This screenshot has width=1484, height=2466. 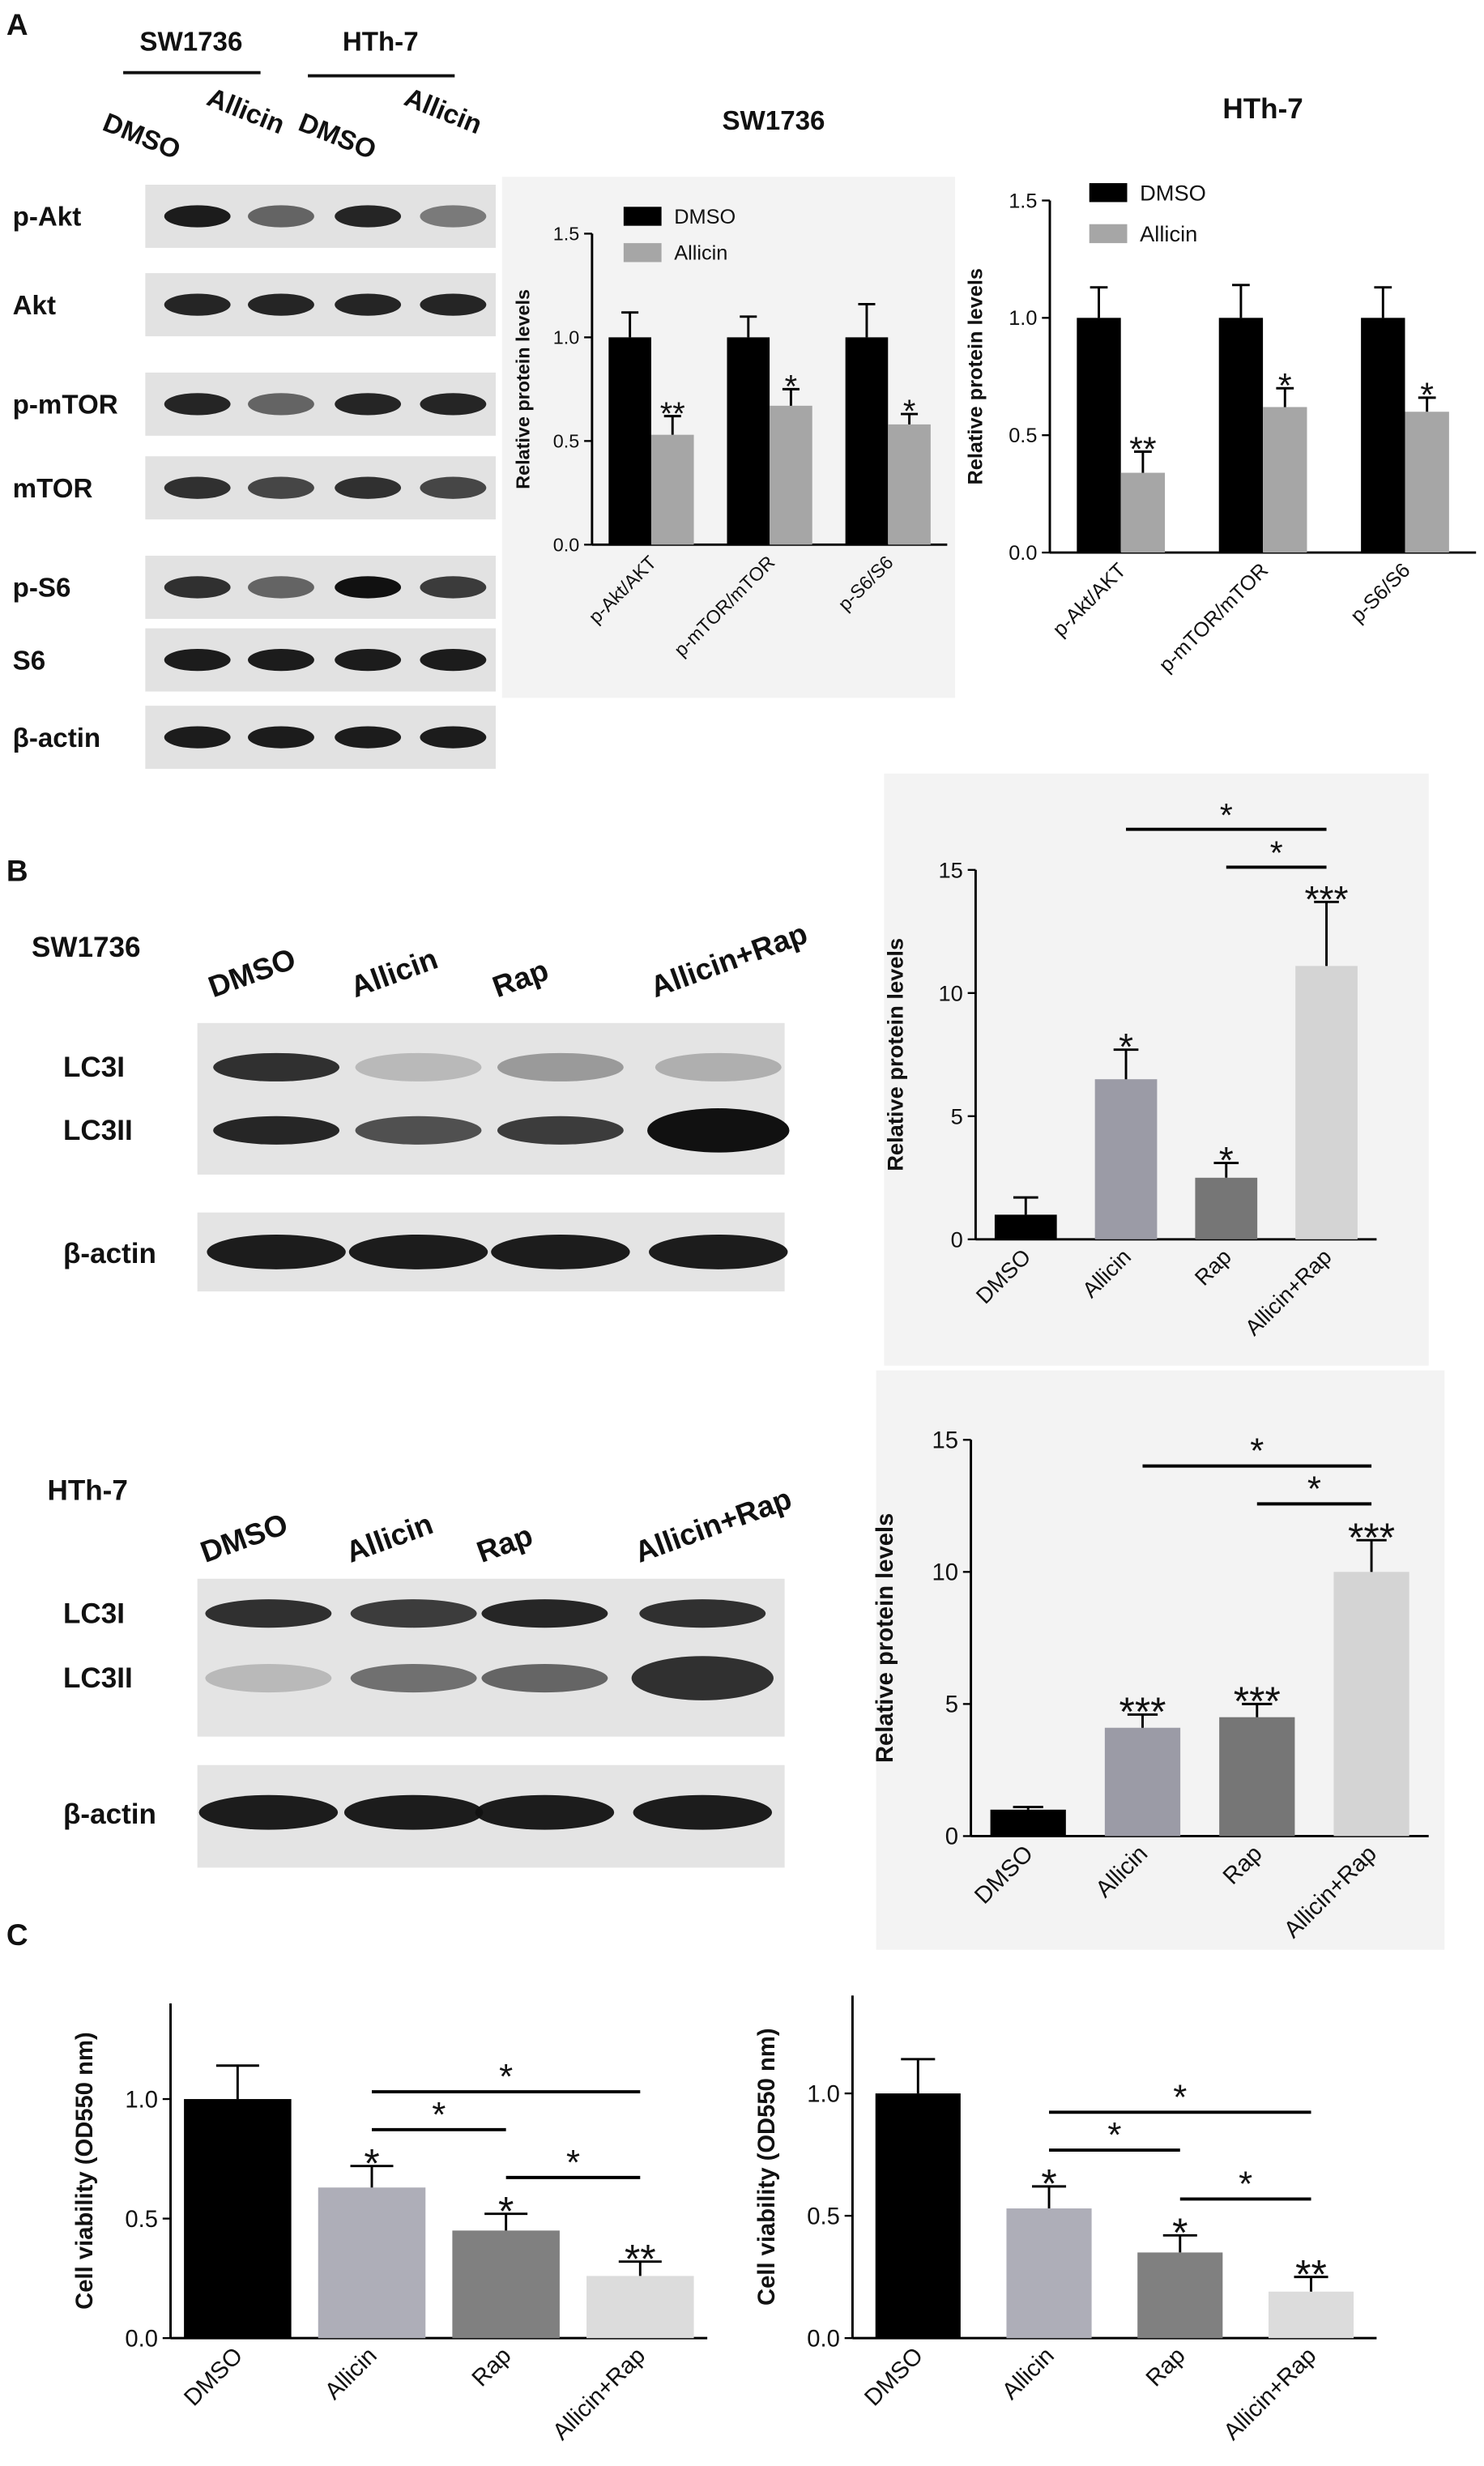 What do you see at coordinates (381, 42) in the screenshot?
I see `blot-group-label: HTh-7` at bounding box center [381, 42].